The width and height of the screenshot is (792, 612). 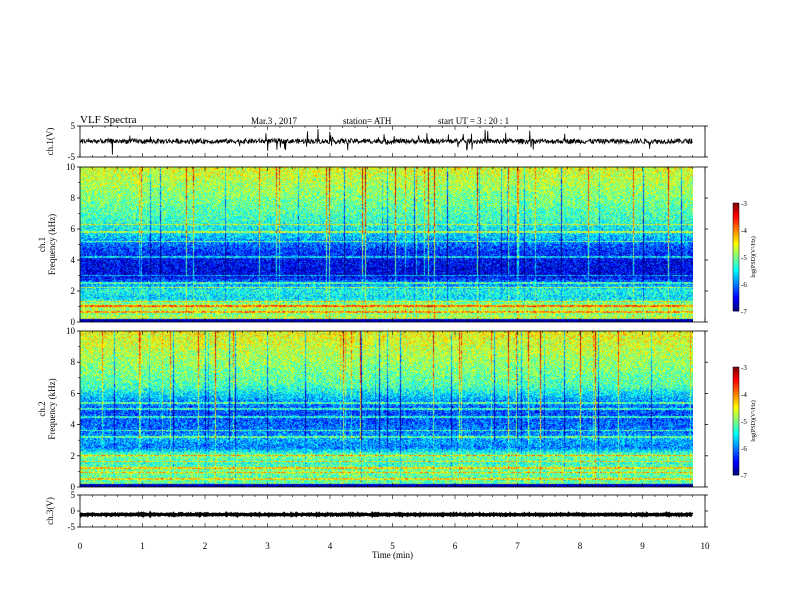 I want to click on ch1-waveform-ylabel-group: ch.1(V), so click(x=50, y=142).